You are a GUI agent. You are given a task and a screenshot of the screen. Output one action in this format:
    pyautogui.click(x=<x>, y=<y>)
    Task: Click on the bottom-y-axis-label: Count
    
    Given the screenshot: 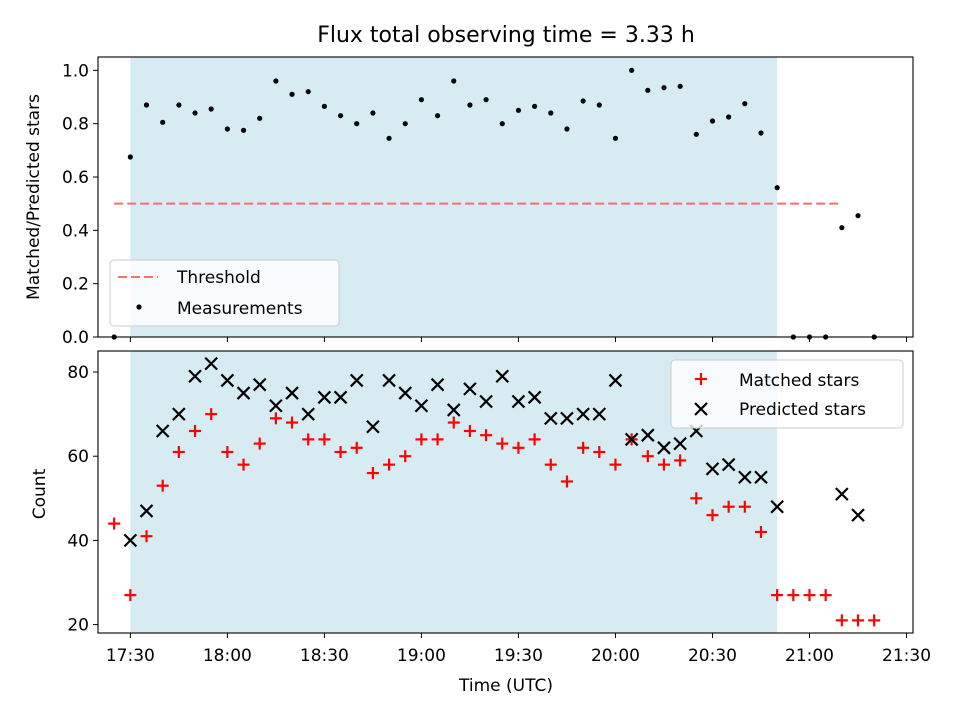 What is the action you would take?
    pyautogui.click(x=40, y=493)
    